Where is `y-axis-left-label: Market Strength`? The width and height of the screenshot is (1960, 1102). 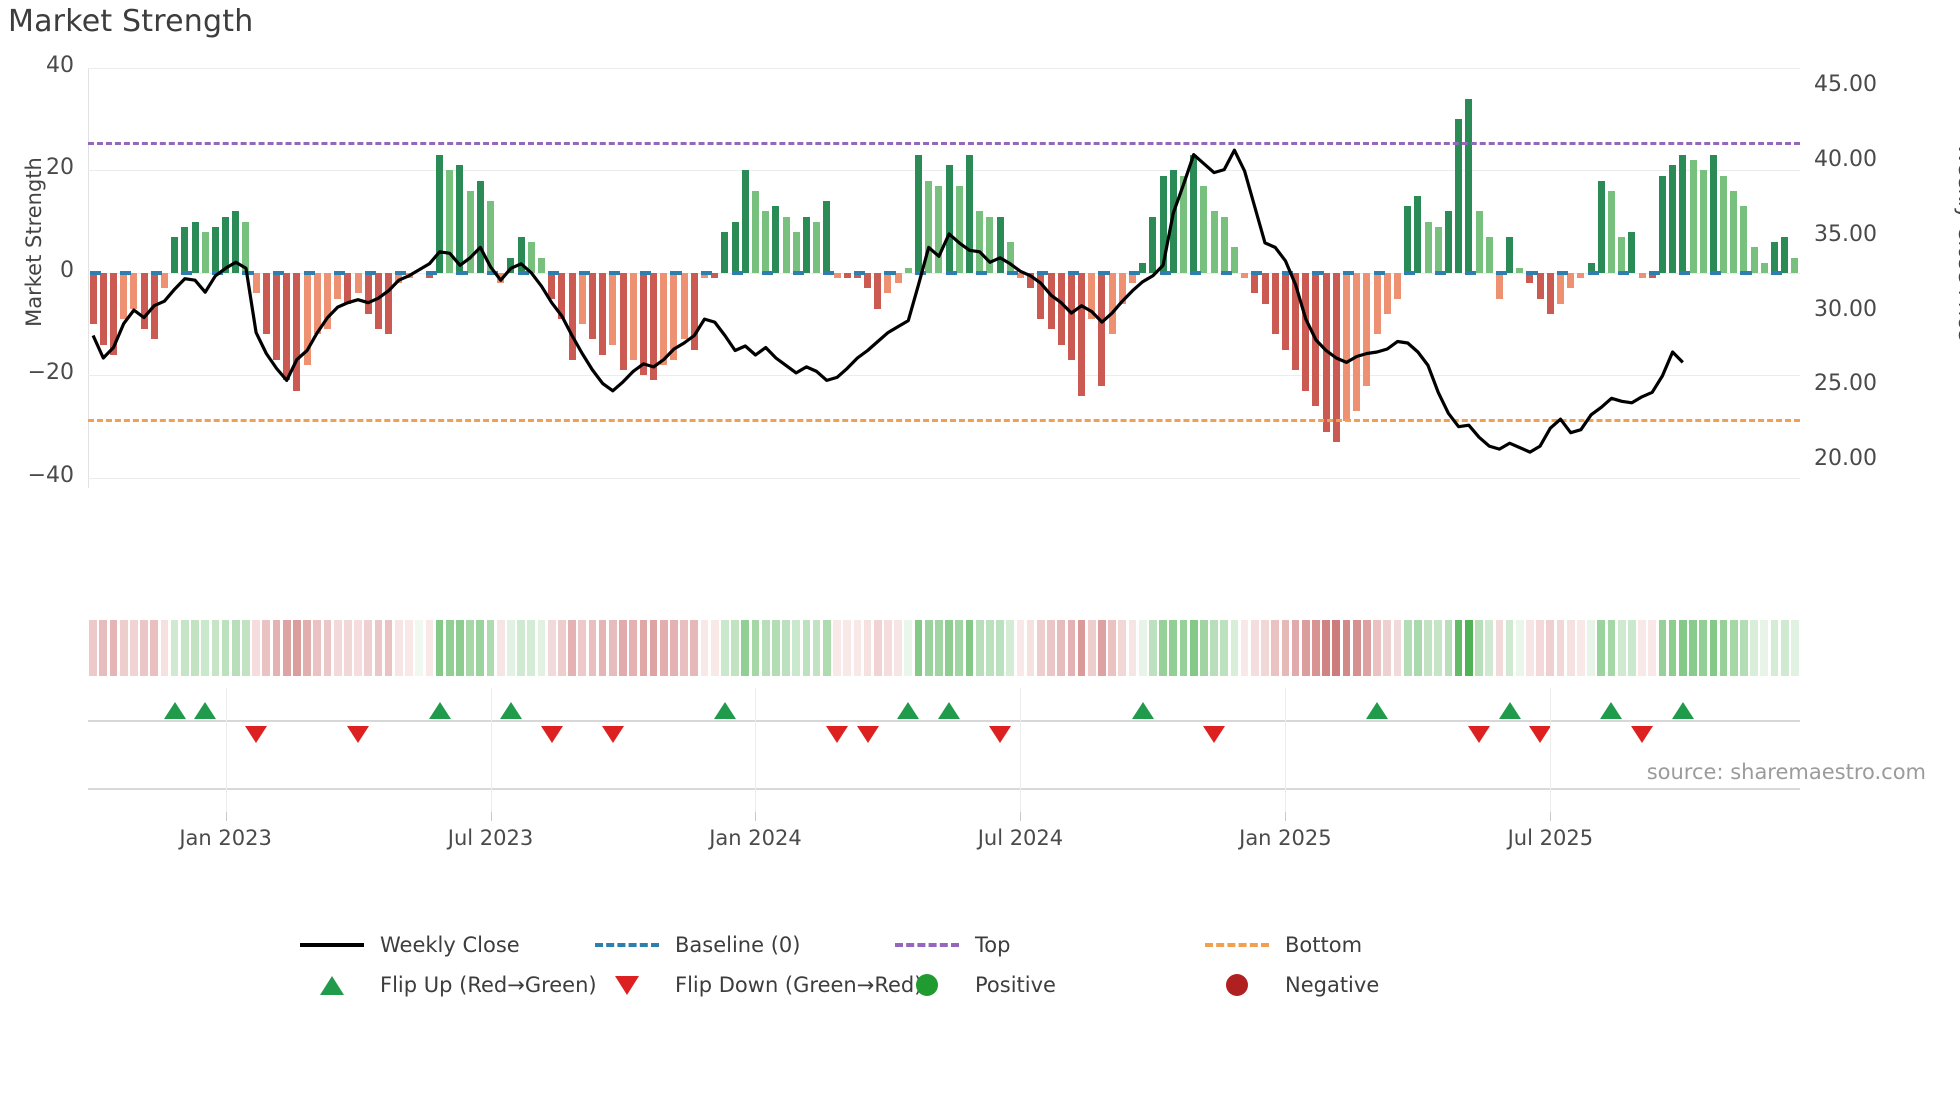
y-axis-left-label: Market Strength is located at coordinates (34, 242).